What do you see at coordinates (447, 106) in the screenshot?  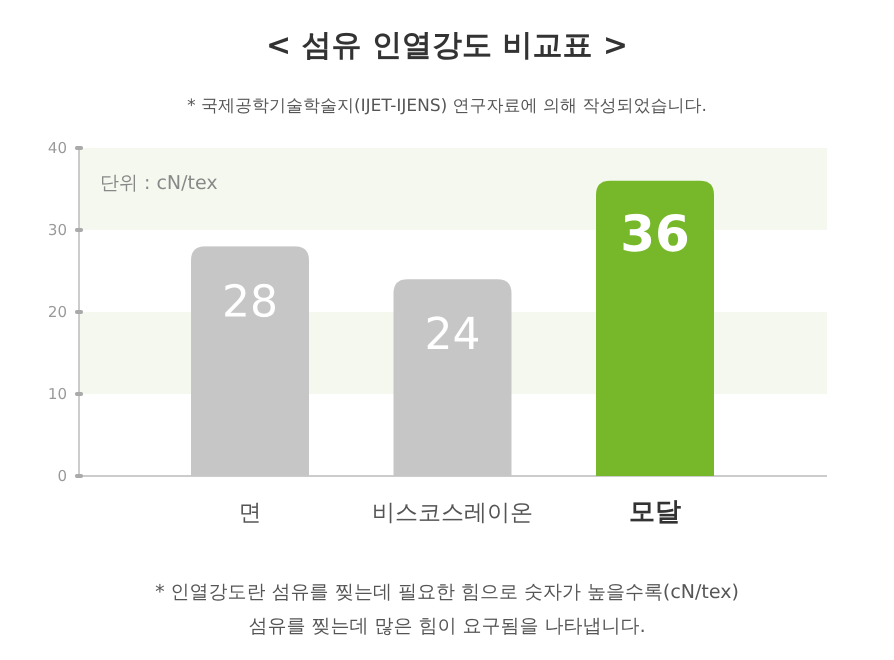 I see `chart-subtitle: * 국제공학기술학술지(IJET-IJENS) 연구자료에 의해 작성되었습니다.` at bounding box center [447, 106].